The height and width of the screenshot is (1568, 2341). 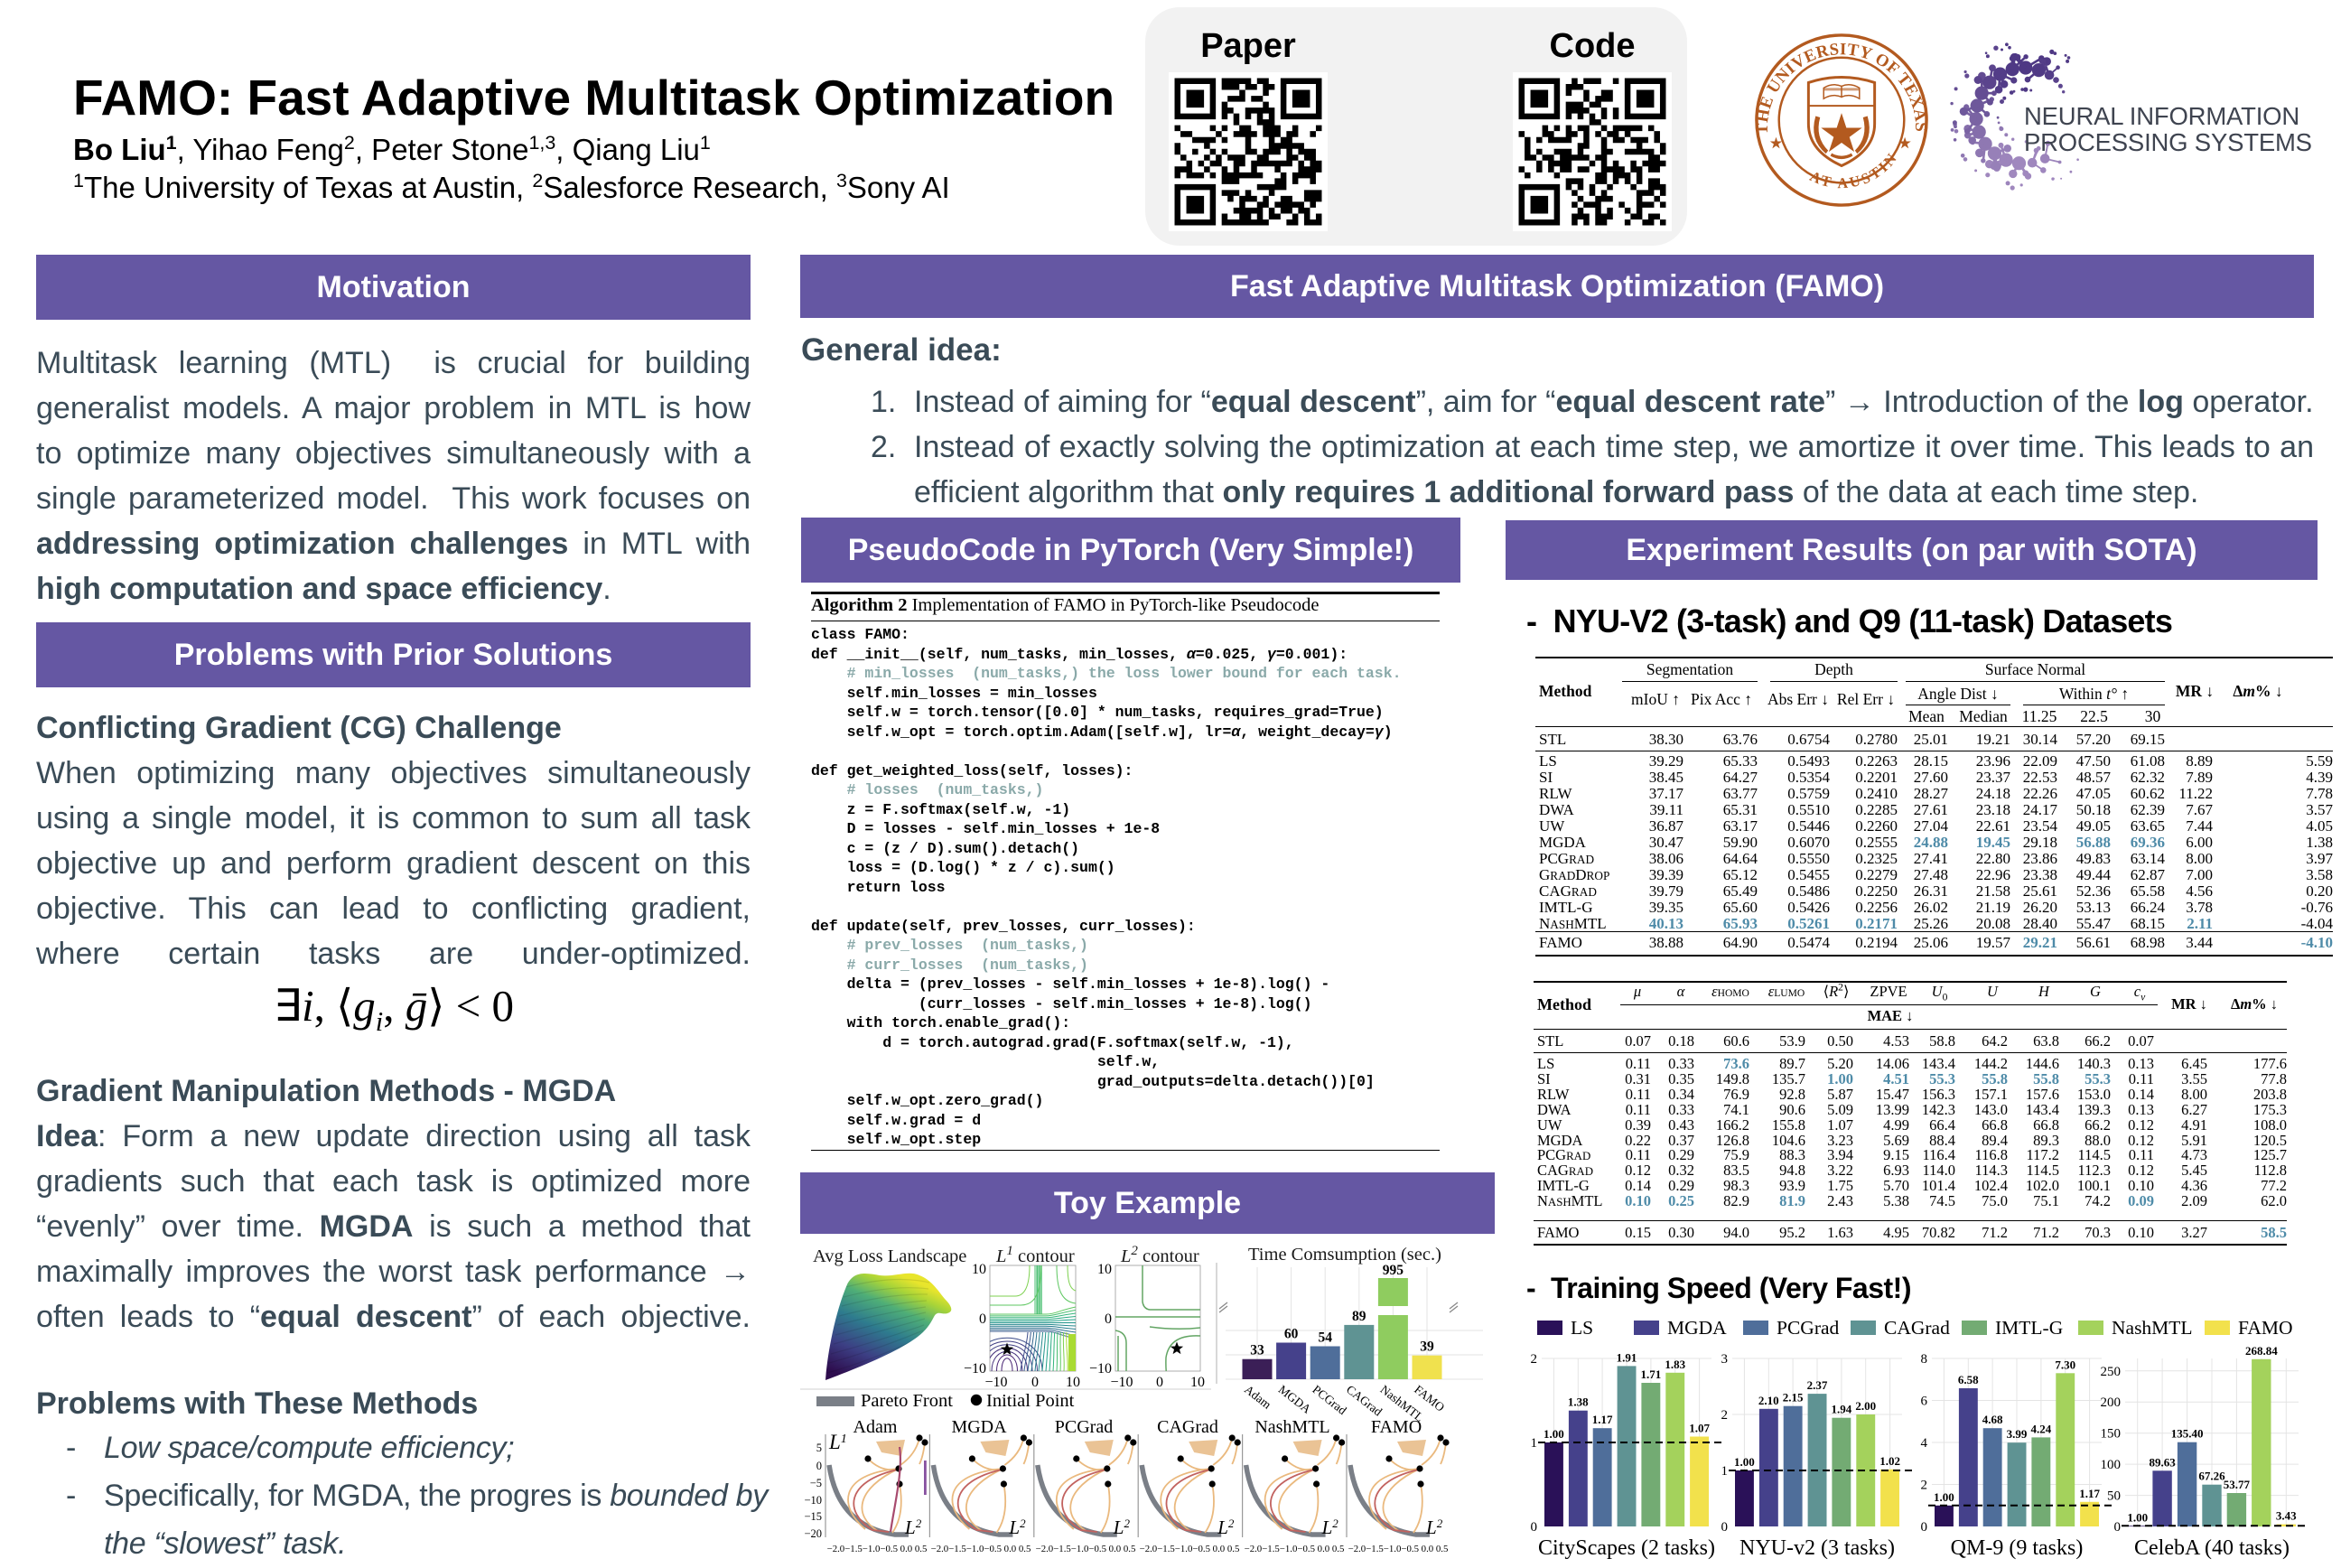 What do you see at coordinates (838, 1442) in the screenshot?
I see `svg-text: L1` at bounding box center [838, 1442].